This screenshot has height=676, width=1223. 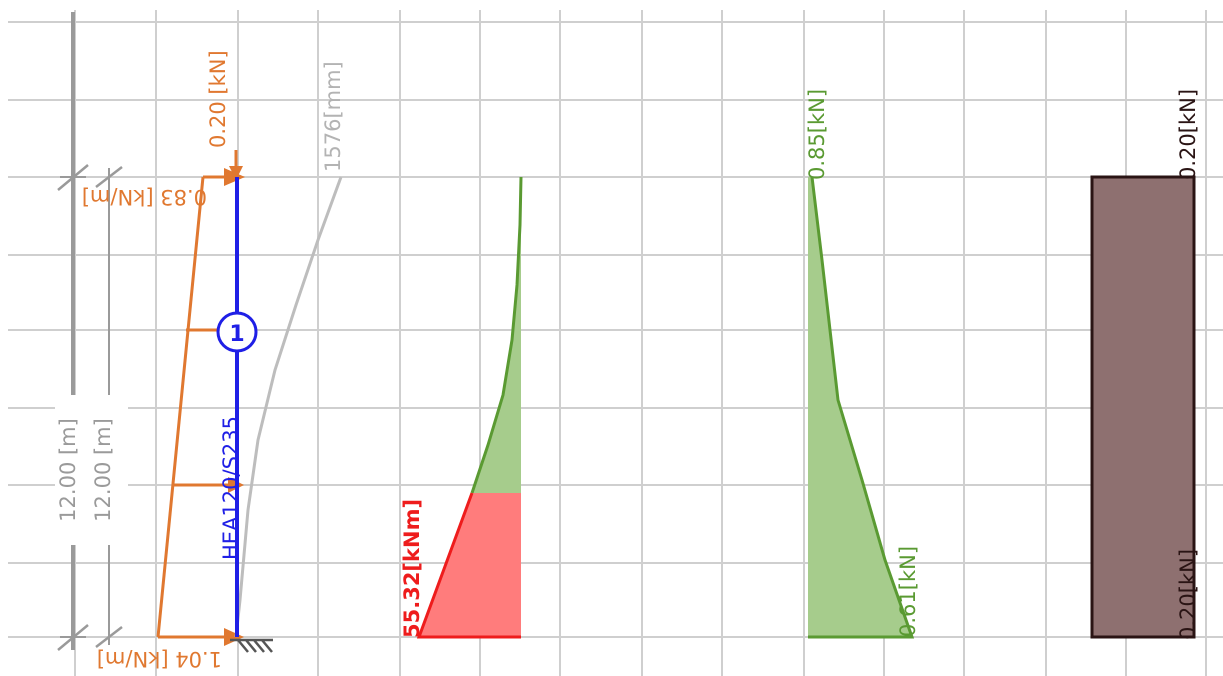 I want to click on inner-dim-label-bg, so click(x=110, y=470).